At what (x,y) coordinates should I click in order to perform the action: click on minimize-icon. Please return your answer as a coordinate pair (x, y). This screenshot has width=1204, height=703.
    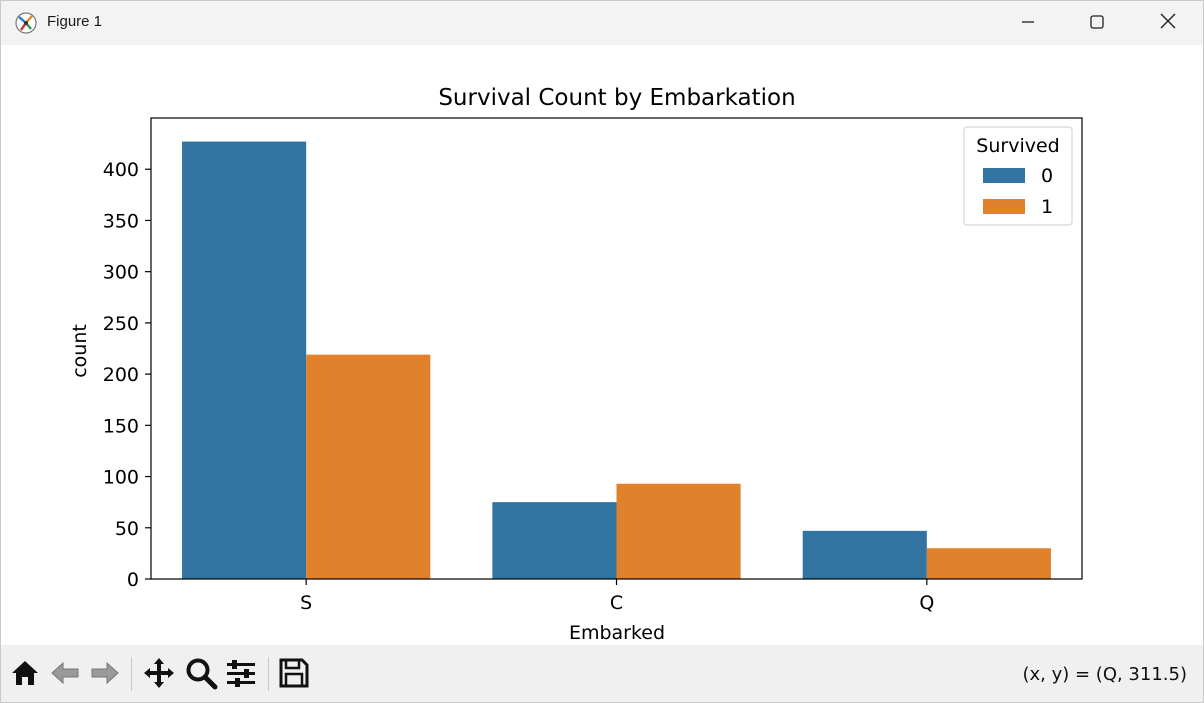
    Looking at the image, I should click on (1028, 23).